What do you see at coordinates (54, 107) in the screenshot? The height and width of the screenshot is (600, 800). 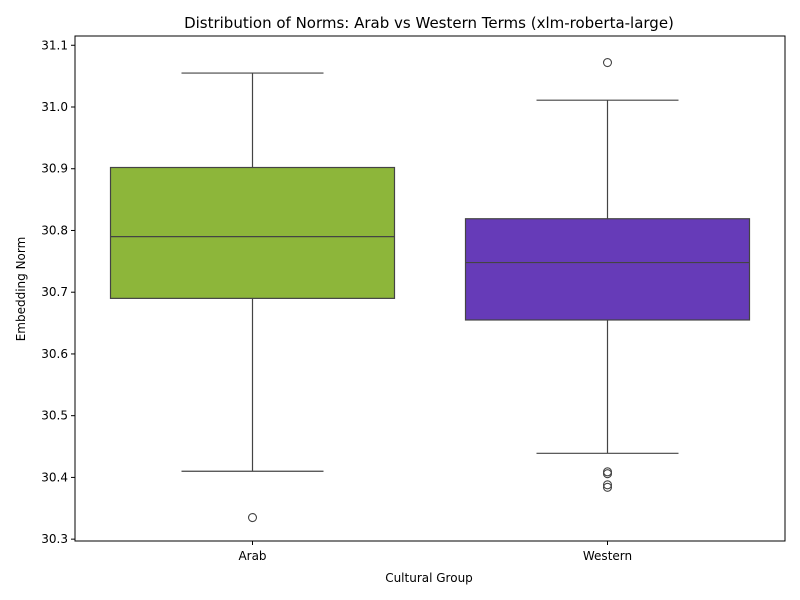 I see `y-tick-label: 31.0` at bounding box center [54, 107].